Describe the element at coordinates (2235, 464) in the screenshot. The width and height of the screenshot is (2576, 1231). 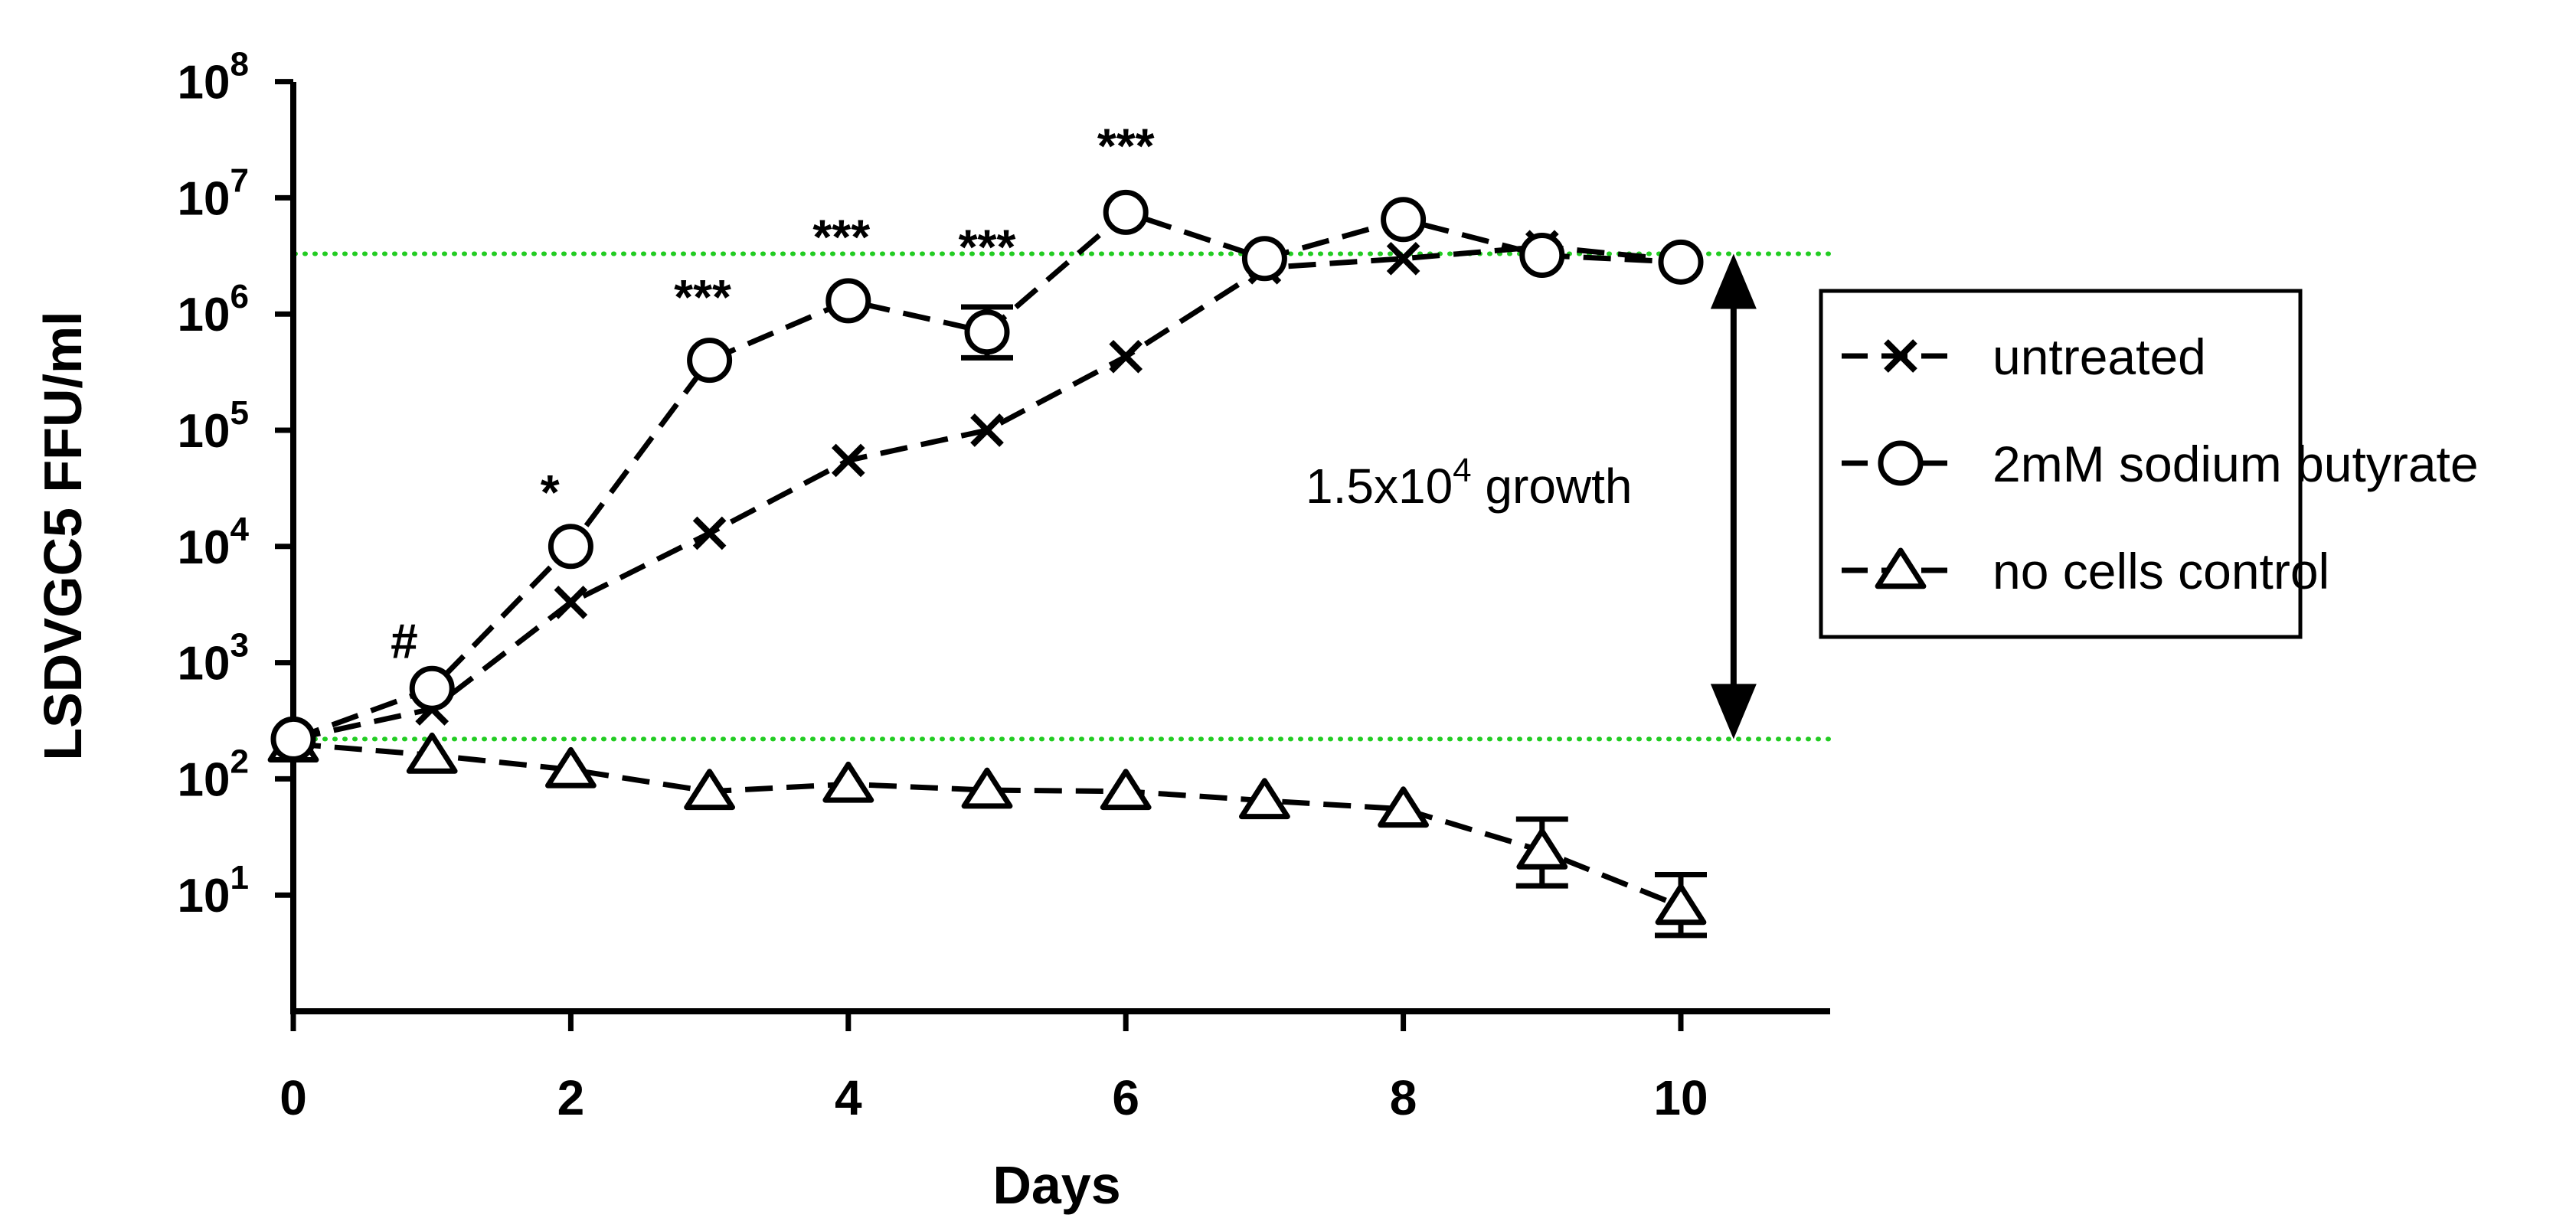
I see `legend-label: 2mM sodium butyrate` at that location.